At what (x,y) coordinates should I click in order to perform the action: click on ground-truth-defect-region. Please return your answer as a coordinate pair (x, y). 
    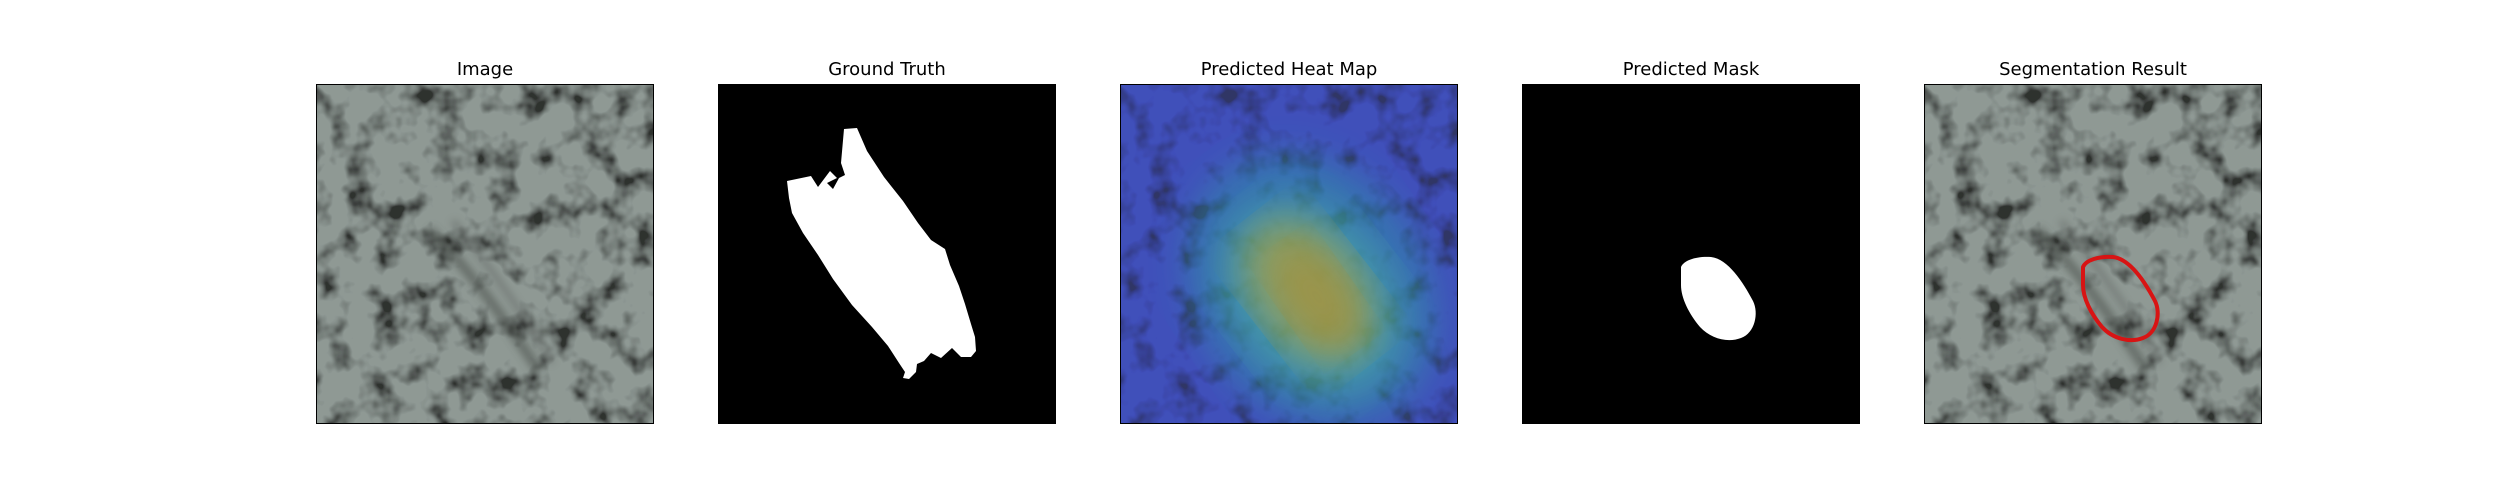
    Looking at the image, I should click on (881, 253).